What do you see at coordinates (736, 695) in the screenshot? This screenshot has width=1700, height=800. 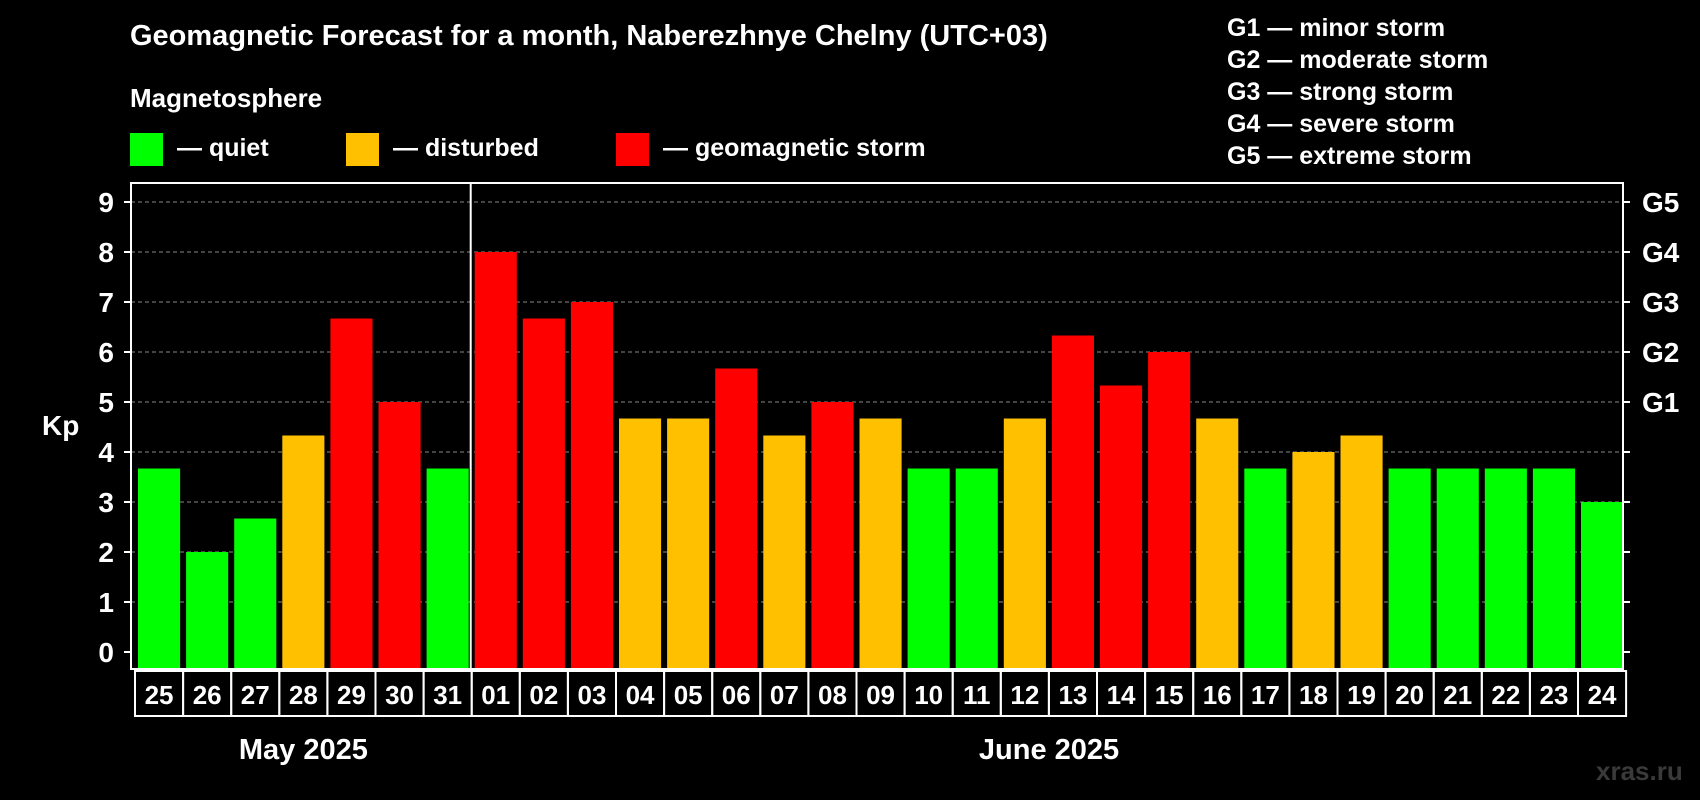 I see `x-tick-label-06: 06` at bounding box center [736, 695].